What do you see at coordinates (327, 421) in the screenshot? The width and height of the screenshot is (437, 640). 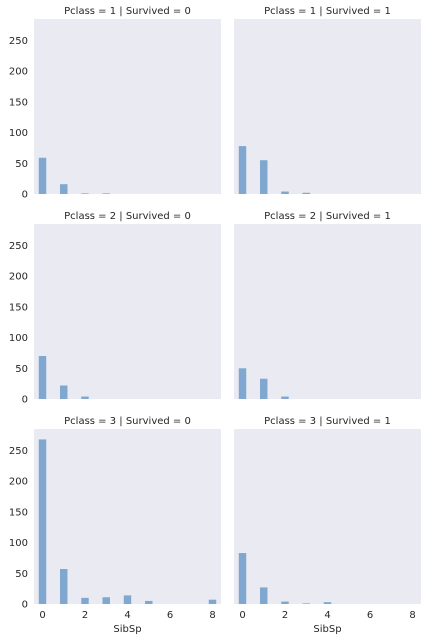 I see `facet-title: Pclass = 3 | Survived = 1` at bounding box center [327, 421].